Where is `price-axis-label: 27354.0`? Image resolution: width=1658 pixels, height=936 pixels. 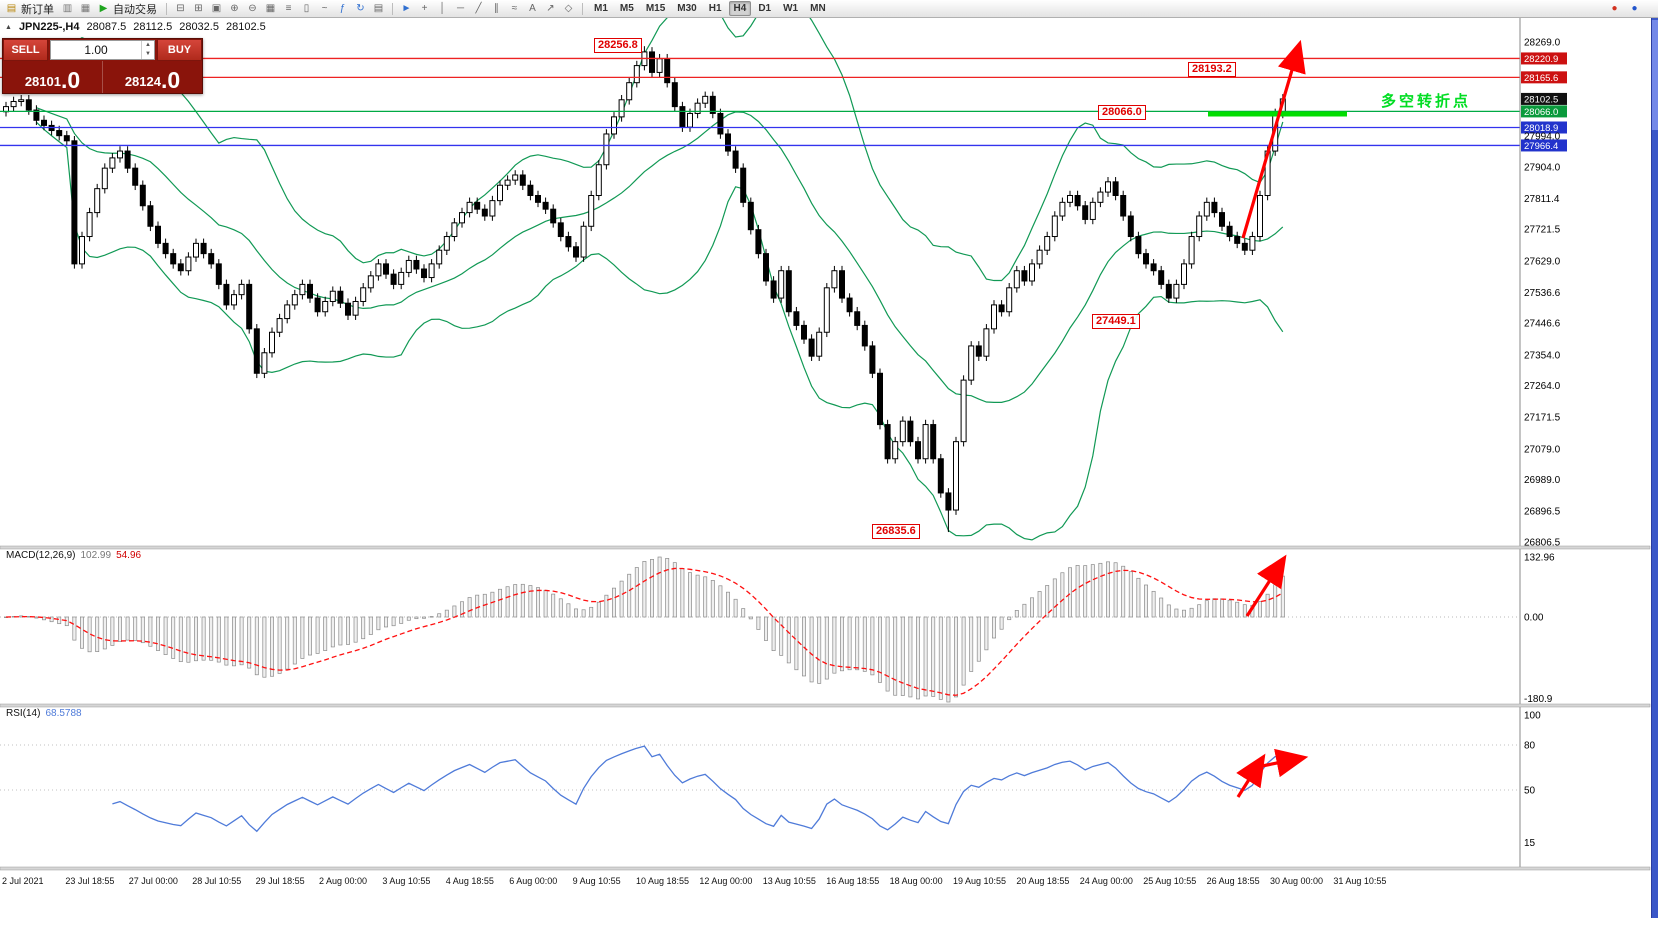 price-axis-label: 27354.0 is located at coordinates (1542, 355).